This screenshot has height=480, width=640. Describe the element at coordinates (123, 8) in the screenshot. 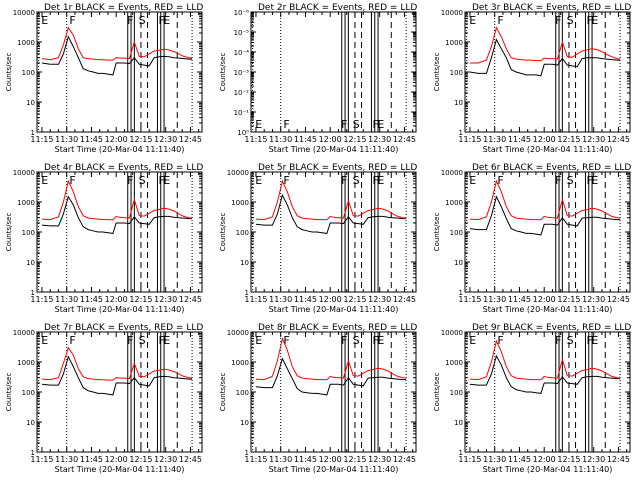

I see `panel-title: Det 1r BLACK = Events, RED = LLD` at that location.